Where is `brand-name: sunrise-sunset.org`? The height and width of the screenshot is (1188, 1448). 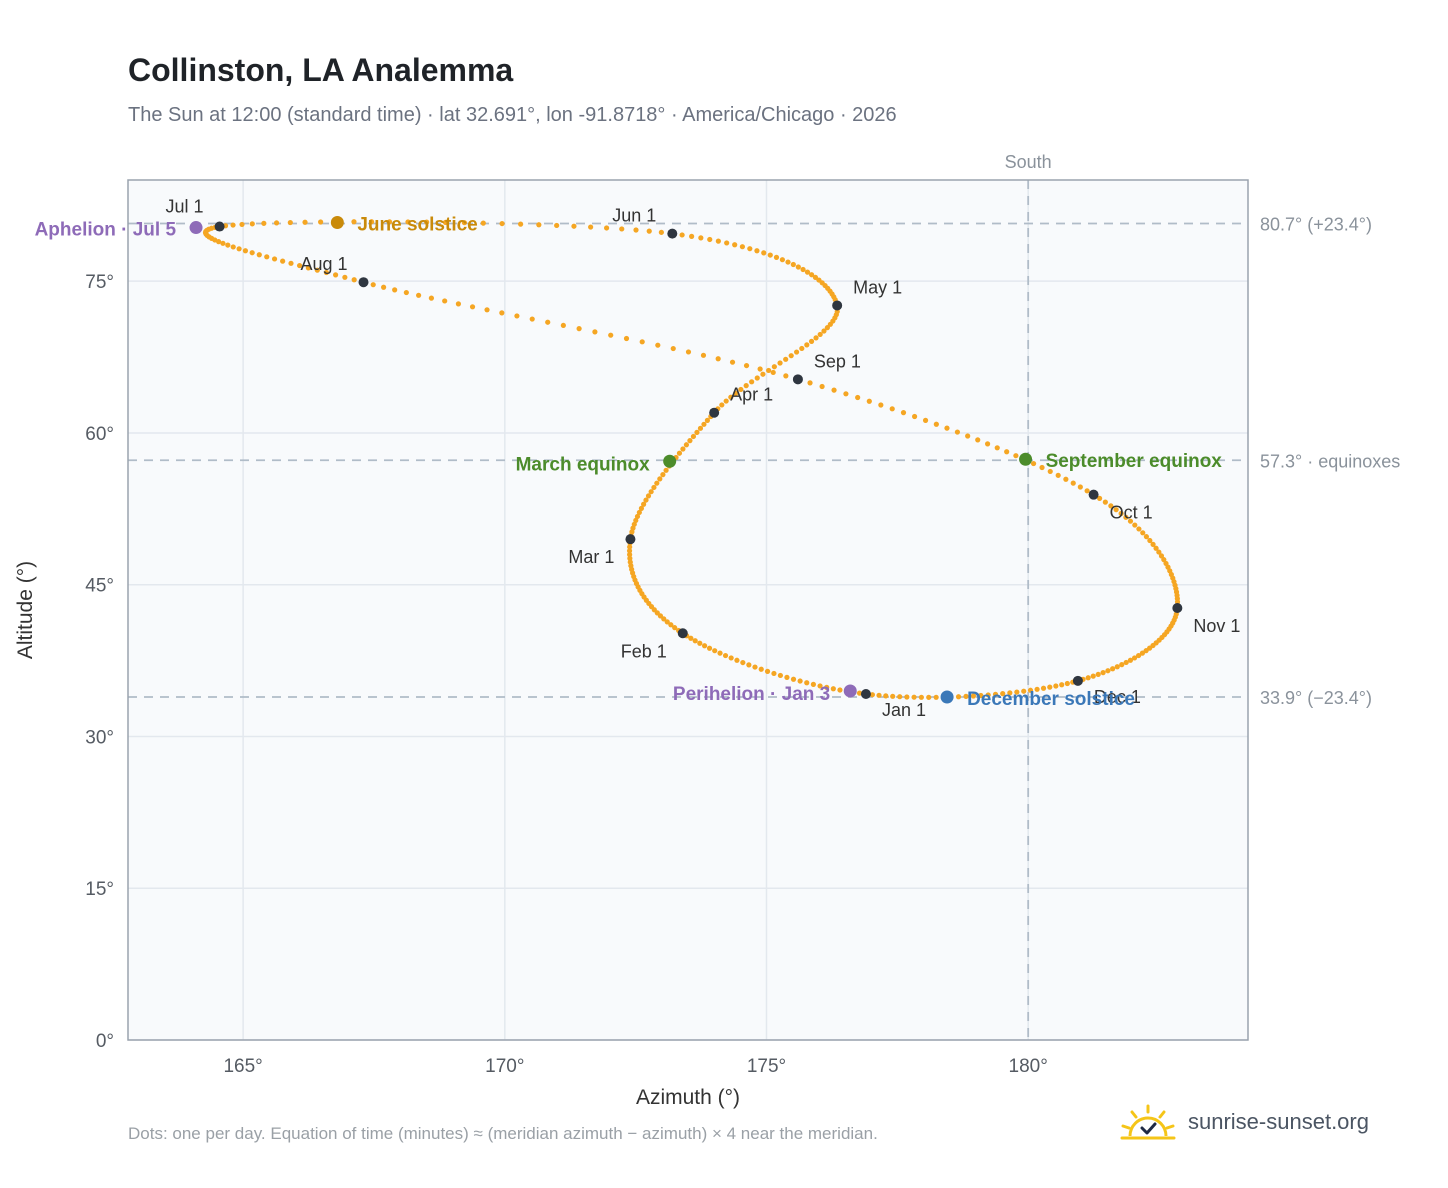 brand-name: sunrise-sunset.org is located at coordinates (1278, 1121).